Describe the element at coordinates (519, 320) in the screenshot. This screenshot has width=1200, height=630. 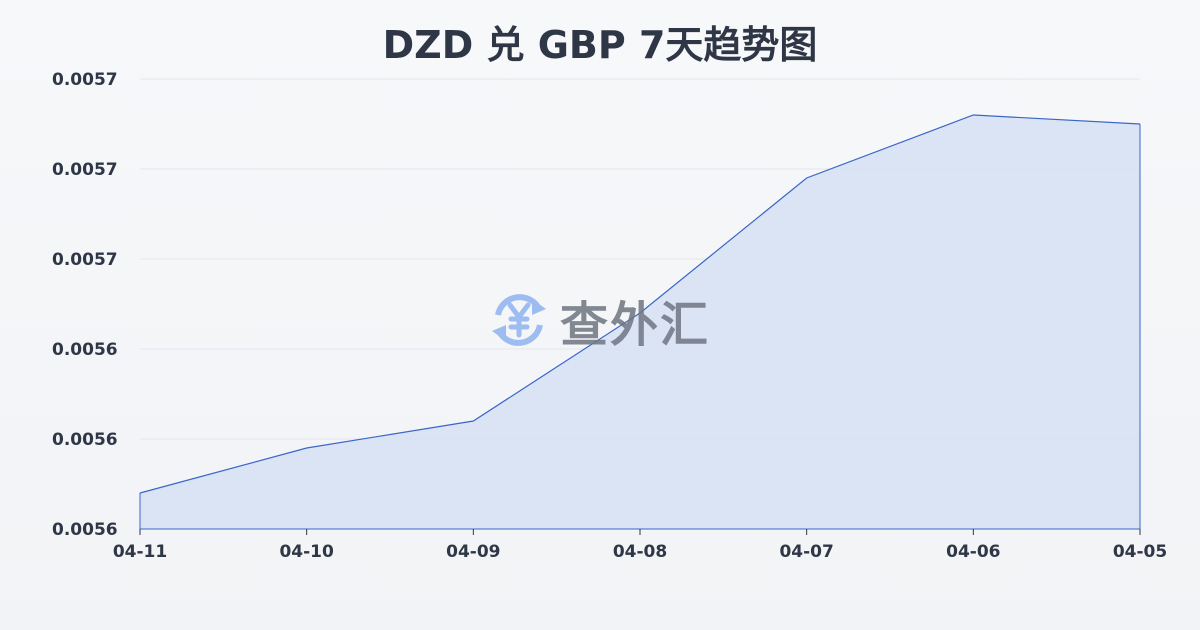
I see `yen-exchange-icon` at that location.